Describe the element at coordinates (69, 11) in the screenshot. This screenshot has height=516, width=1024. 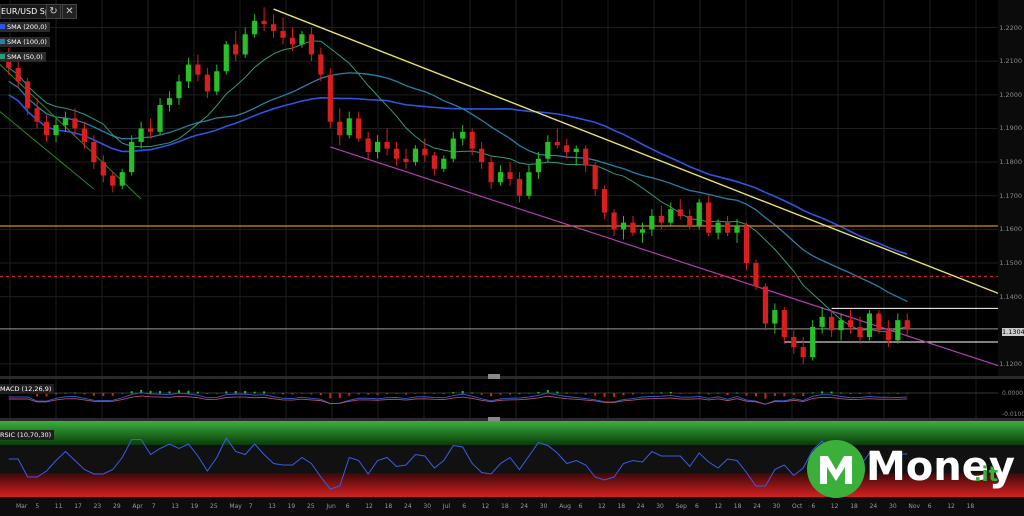
I see `close-icon: ✕` at that location.